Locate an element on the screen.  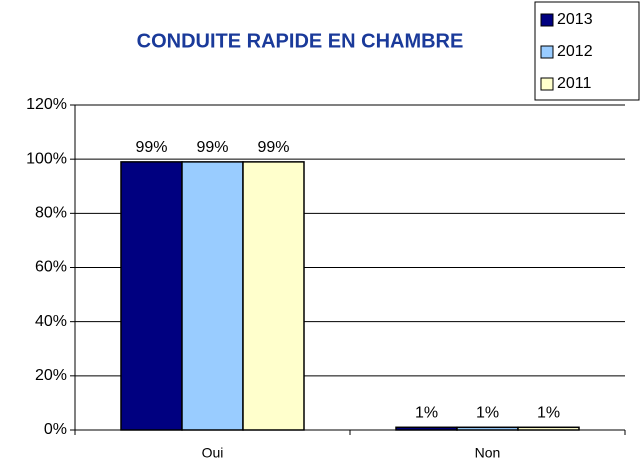
y-tick-label: 80% is located at coordinates (51, 213).